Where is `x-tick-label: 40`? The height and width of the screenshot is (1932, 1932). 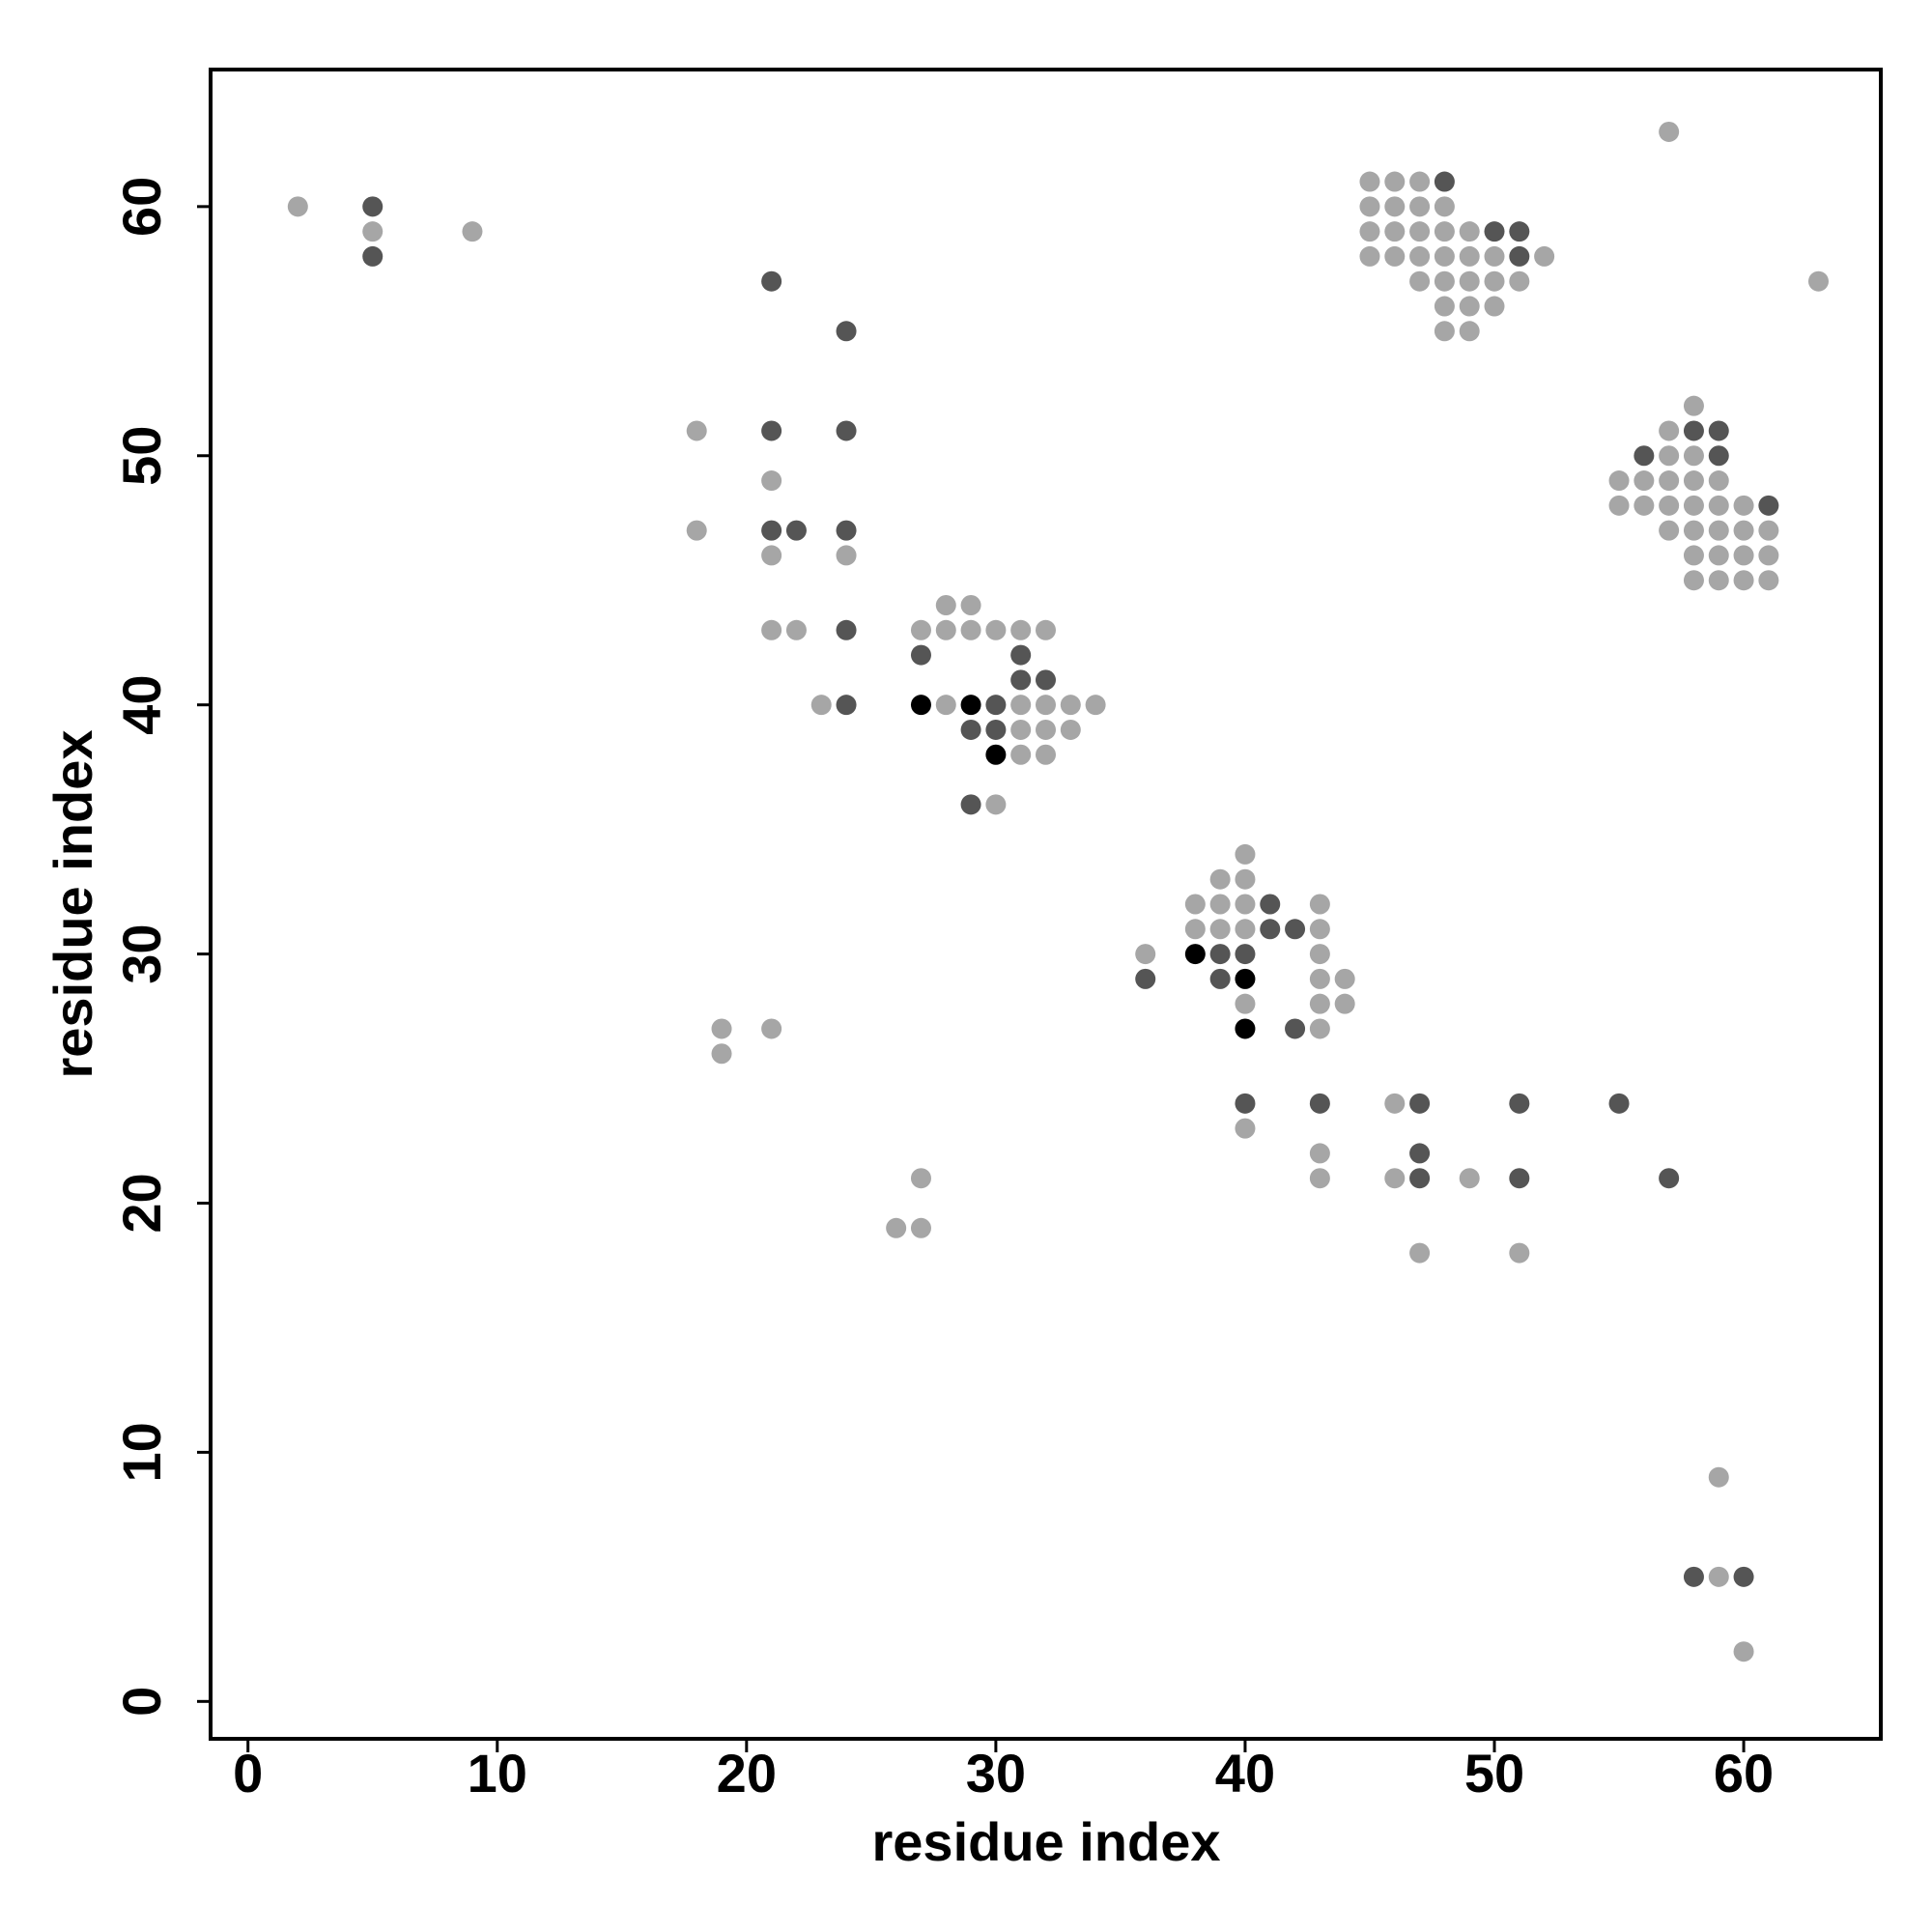 x-tick-label: 40 is located at coordinates (1245, 1773).